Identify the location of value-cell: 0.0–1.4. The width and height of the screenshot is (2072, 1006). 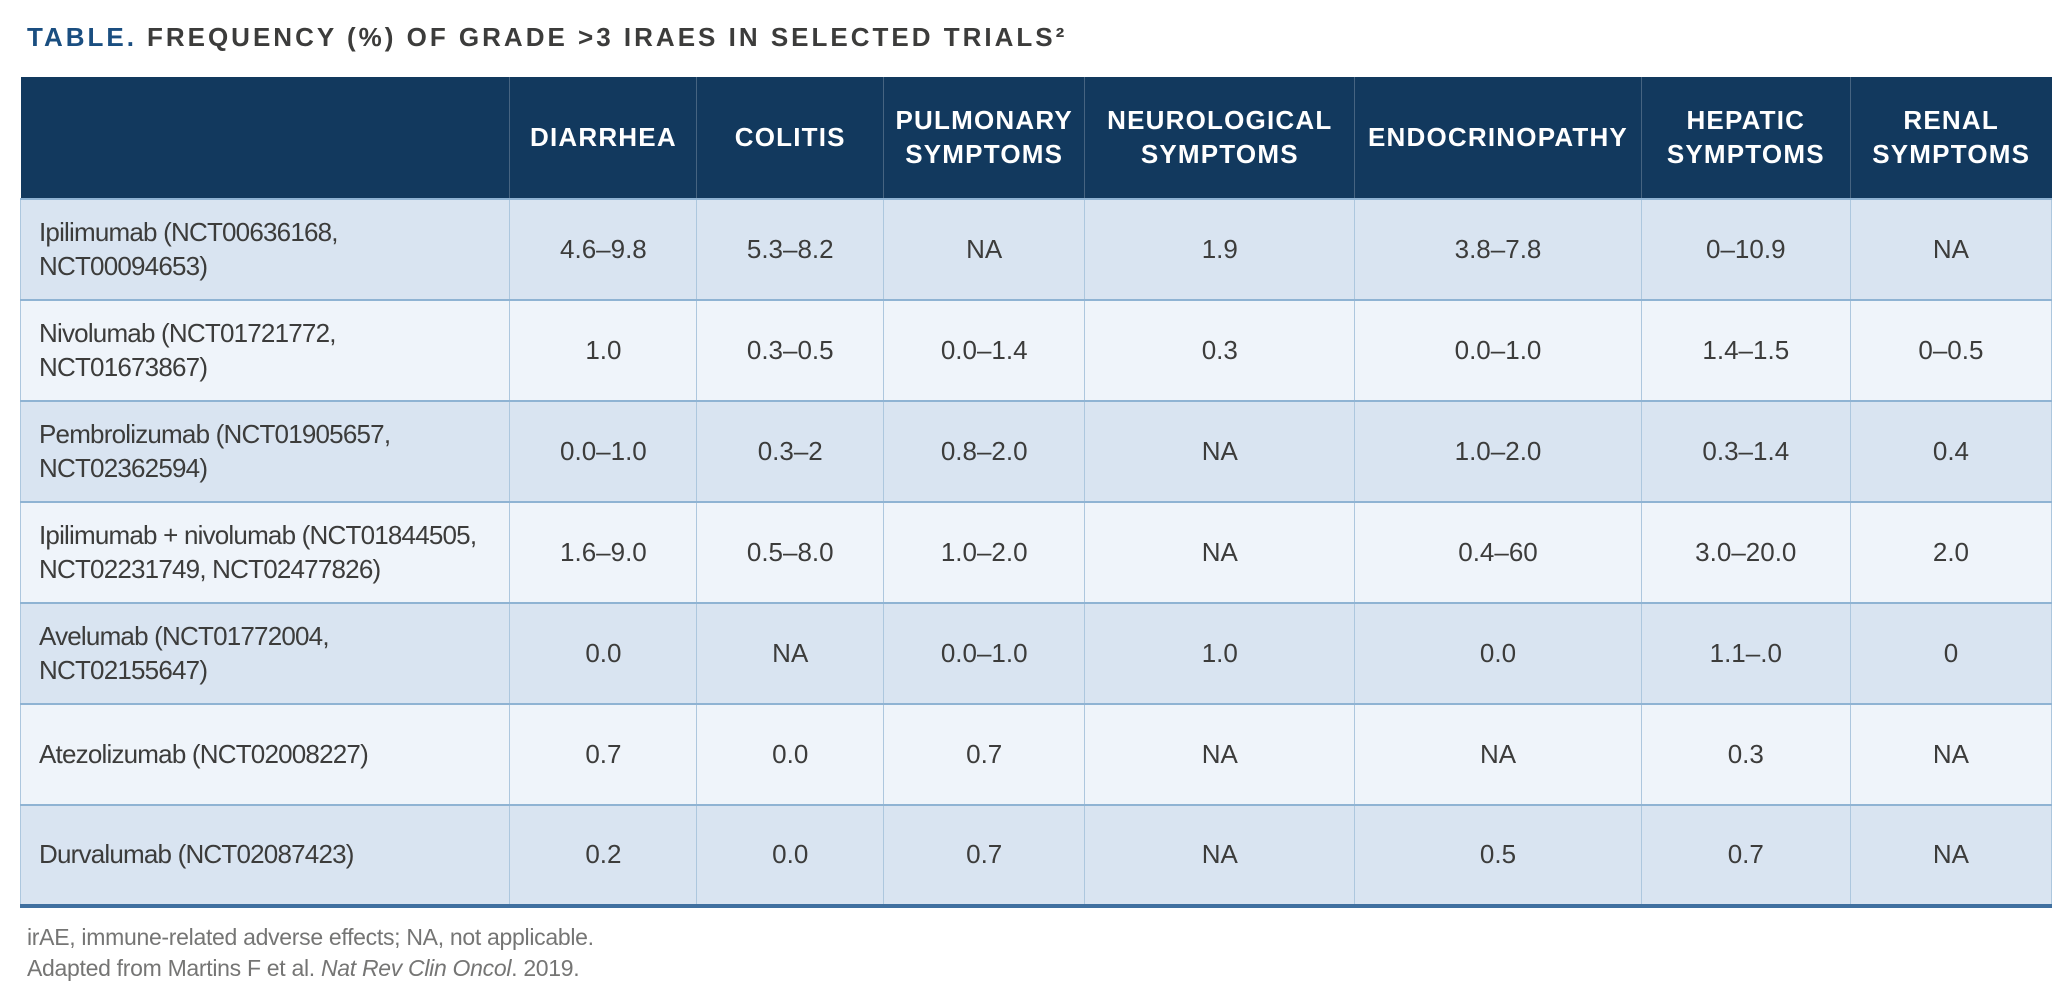
(984, 350).